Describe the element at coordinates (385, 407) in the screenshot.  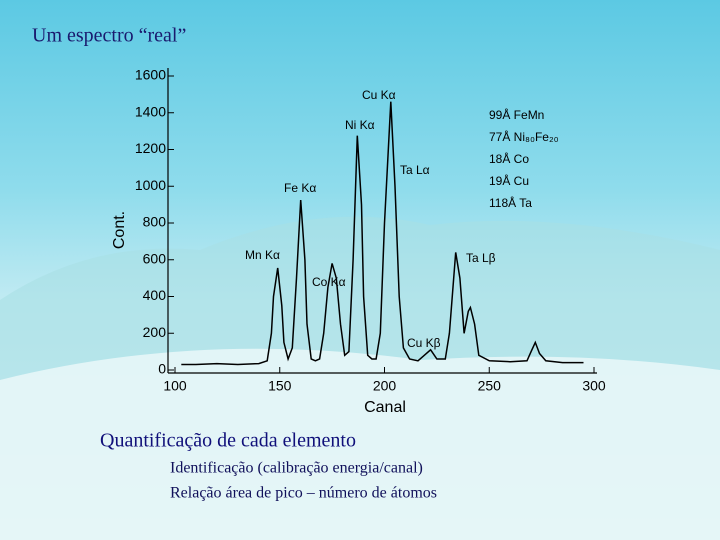
I see `x-axis-label: Canal` at that location.